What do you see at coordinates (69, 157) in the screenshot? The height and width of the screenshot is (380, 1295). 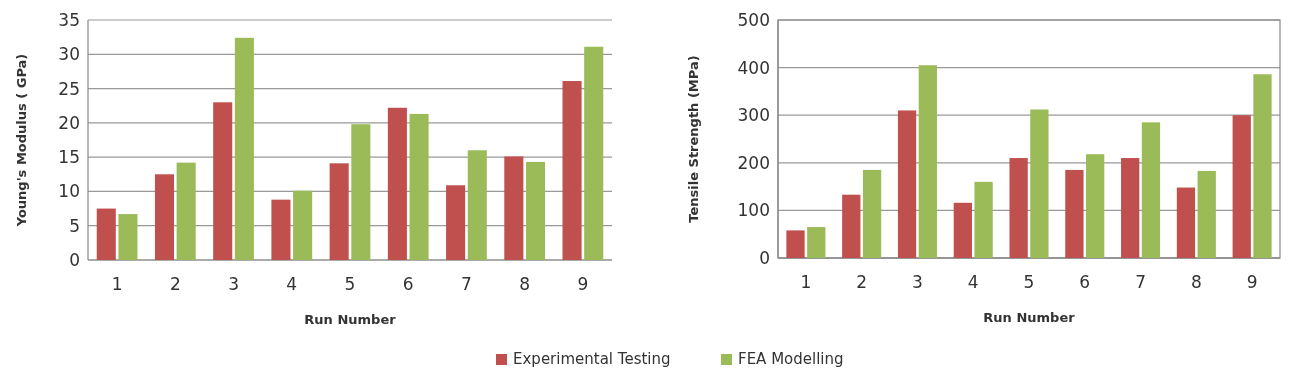 I see `y-tick-label: 15` at bounding box center [69, 157].